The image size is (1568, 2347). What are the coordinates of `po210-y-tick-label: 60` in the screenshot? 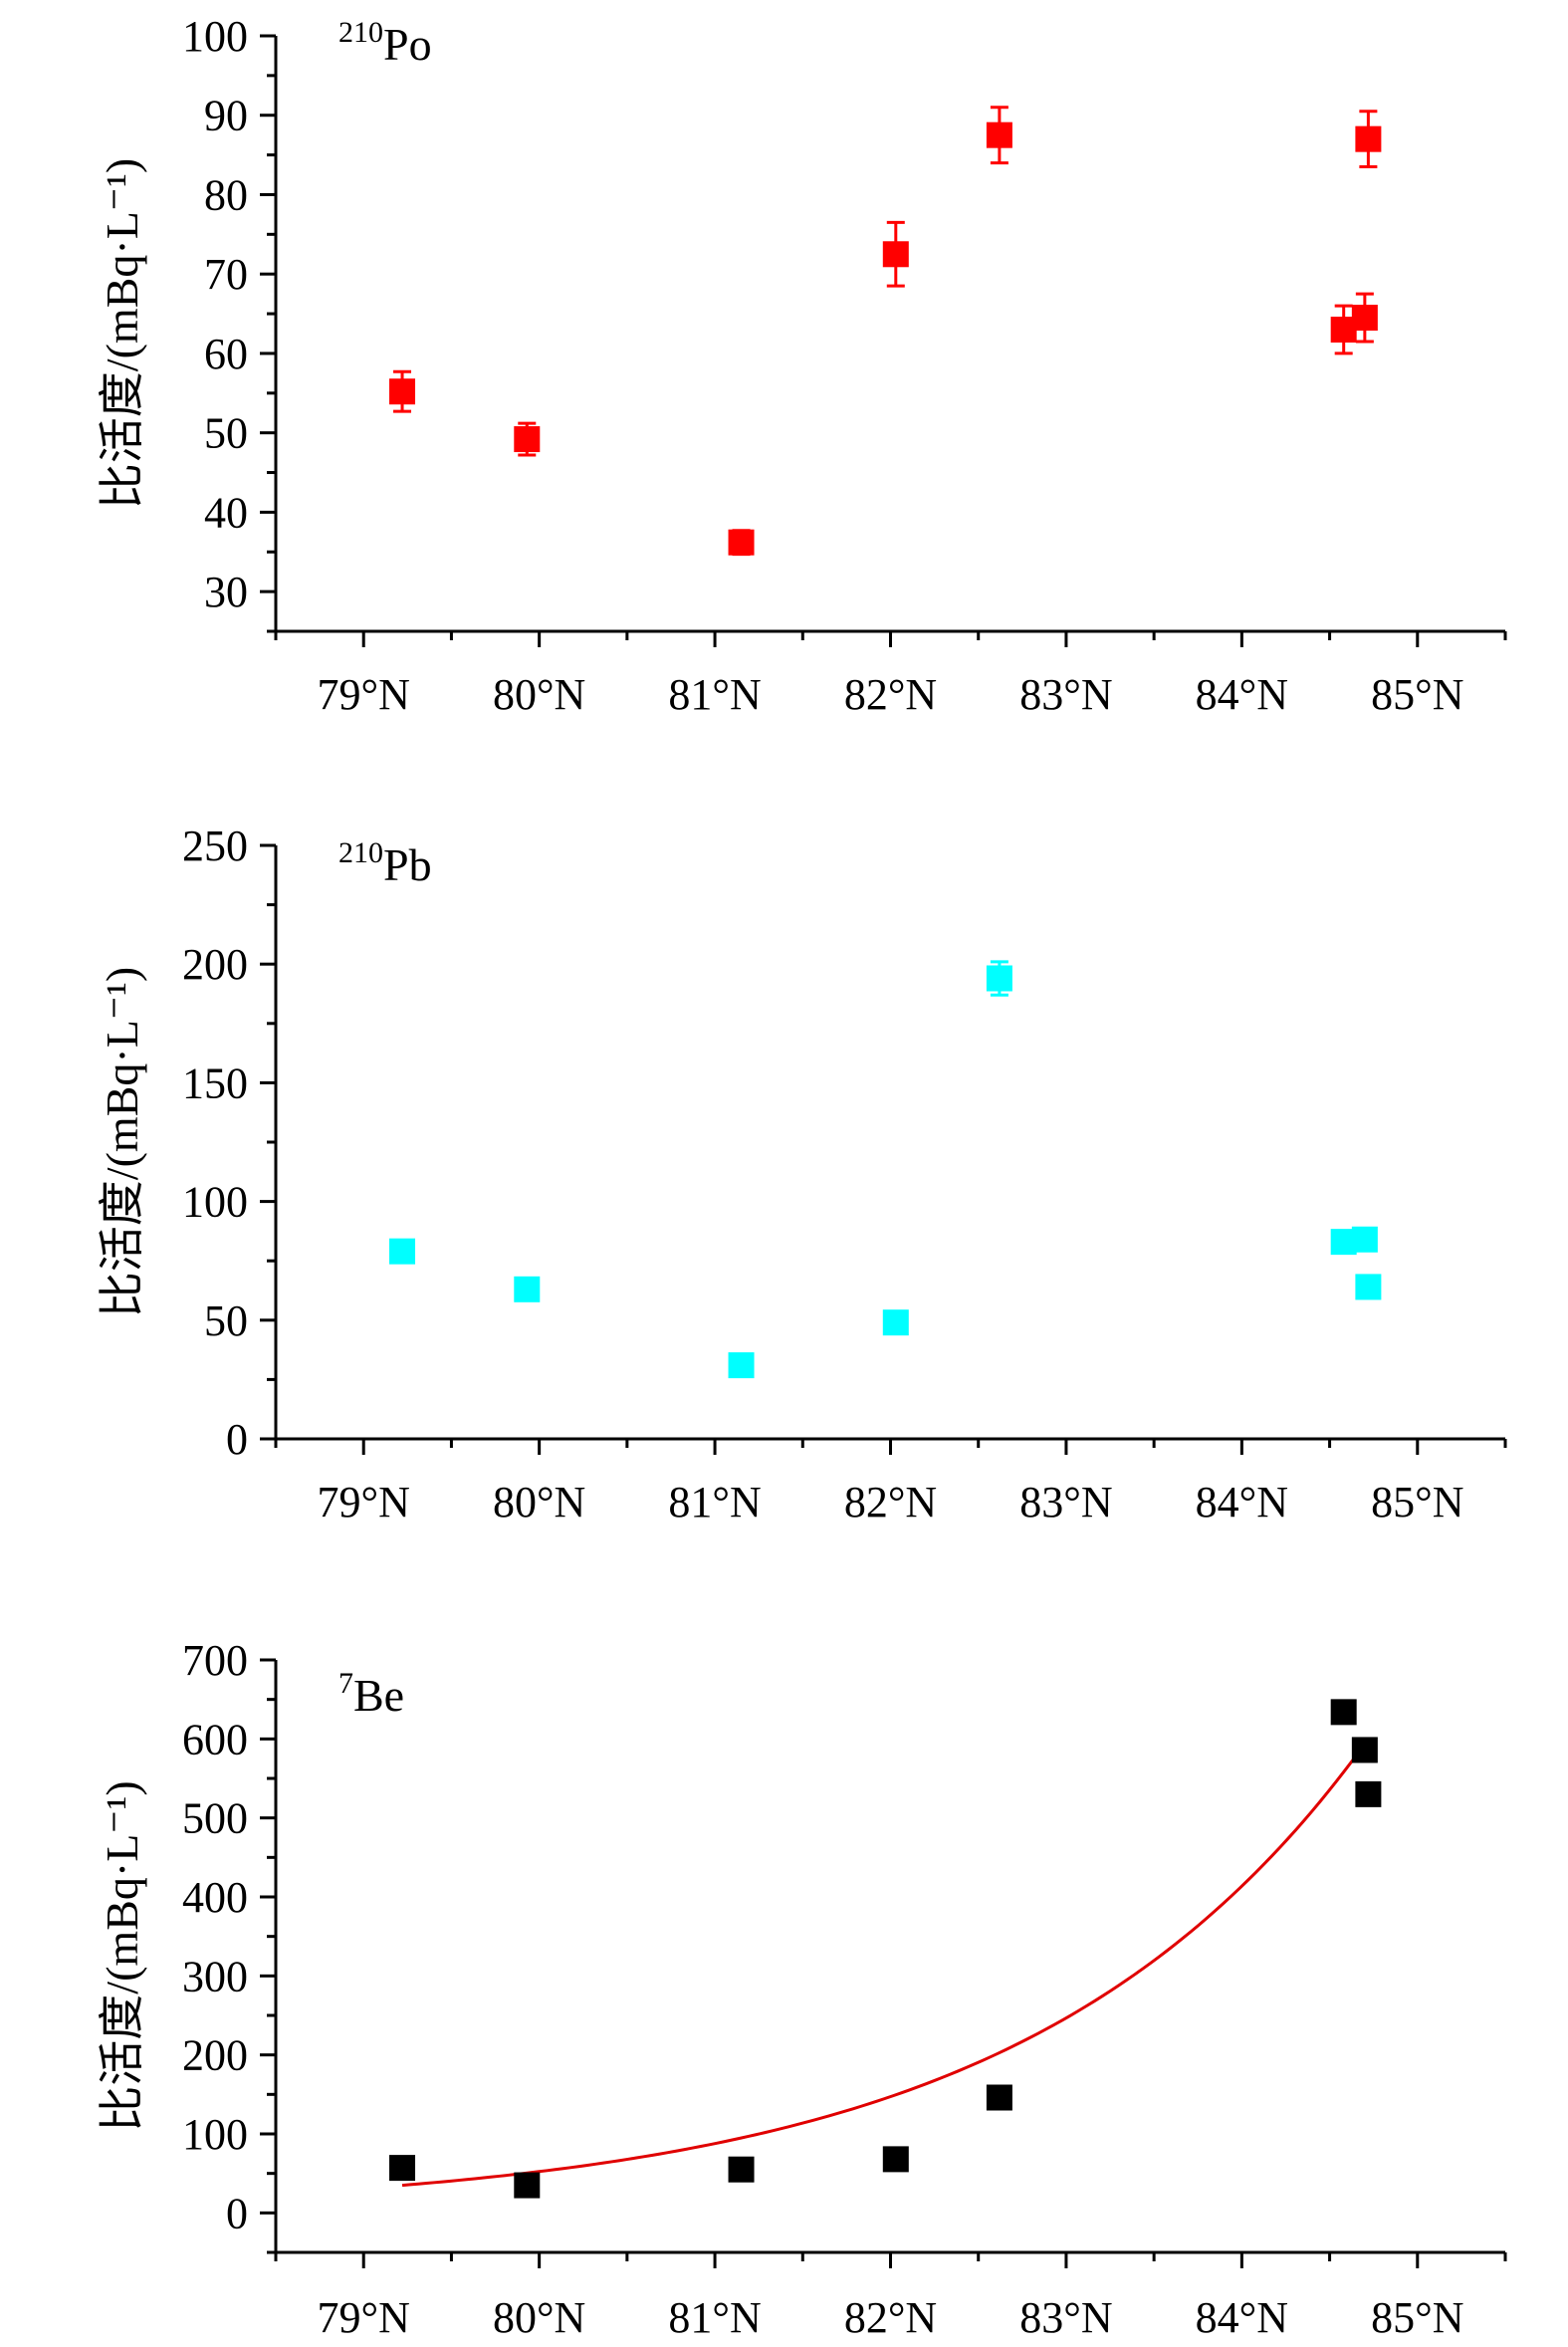 It's located at (226, 354).